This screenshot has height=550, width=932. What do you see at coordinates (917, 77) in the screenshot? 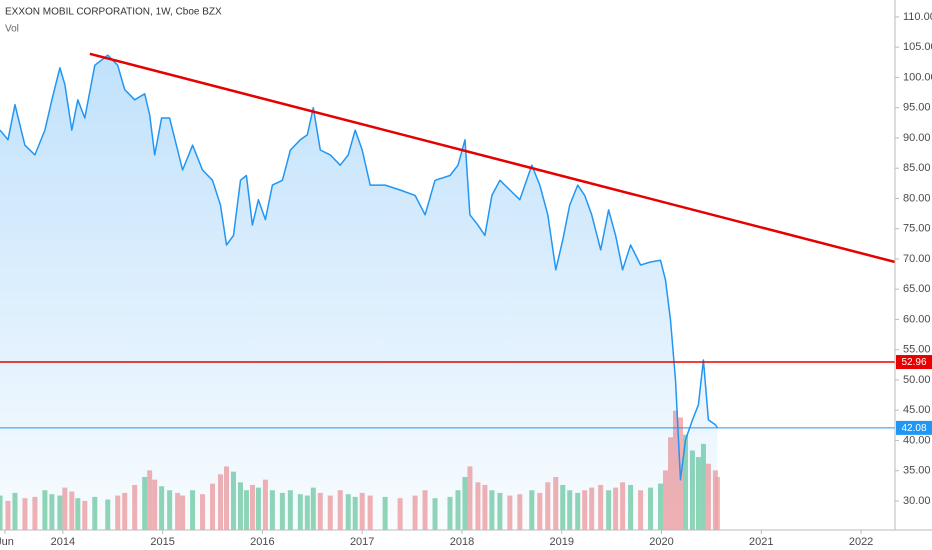
I see `y-tick-label: 100.00` at bounding box center [917, 77].